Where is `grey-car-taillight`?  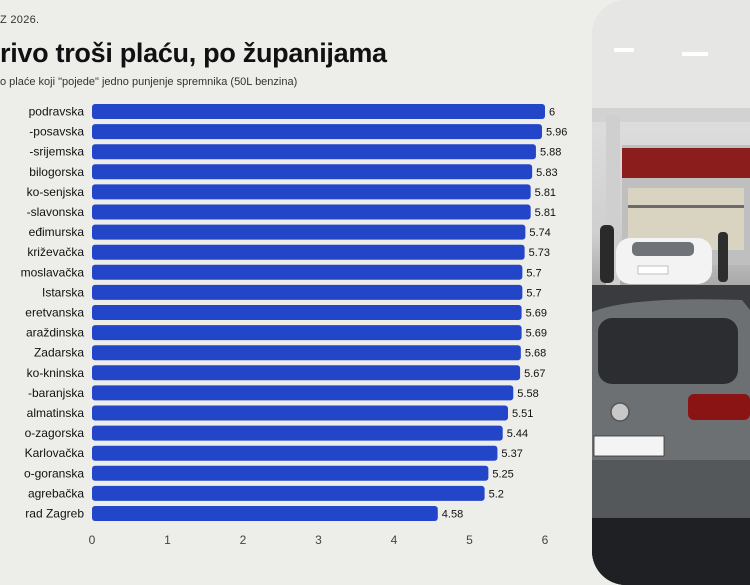
grey-car-taillight is located at coordinates (719, 407).